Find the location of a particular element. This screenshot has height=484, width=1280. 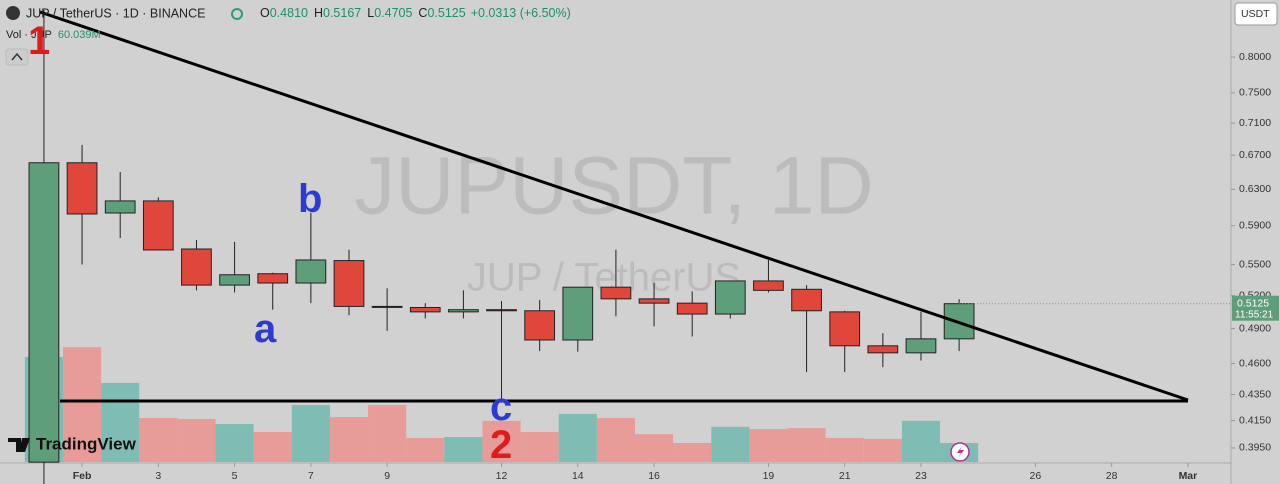

collapse-button is located at coordinates (17, 57).